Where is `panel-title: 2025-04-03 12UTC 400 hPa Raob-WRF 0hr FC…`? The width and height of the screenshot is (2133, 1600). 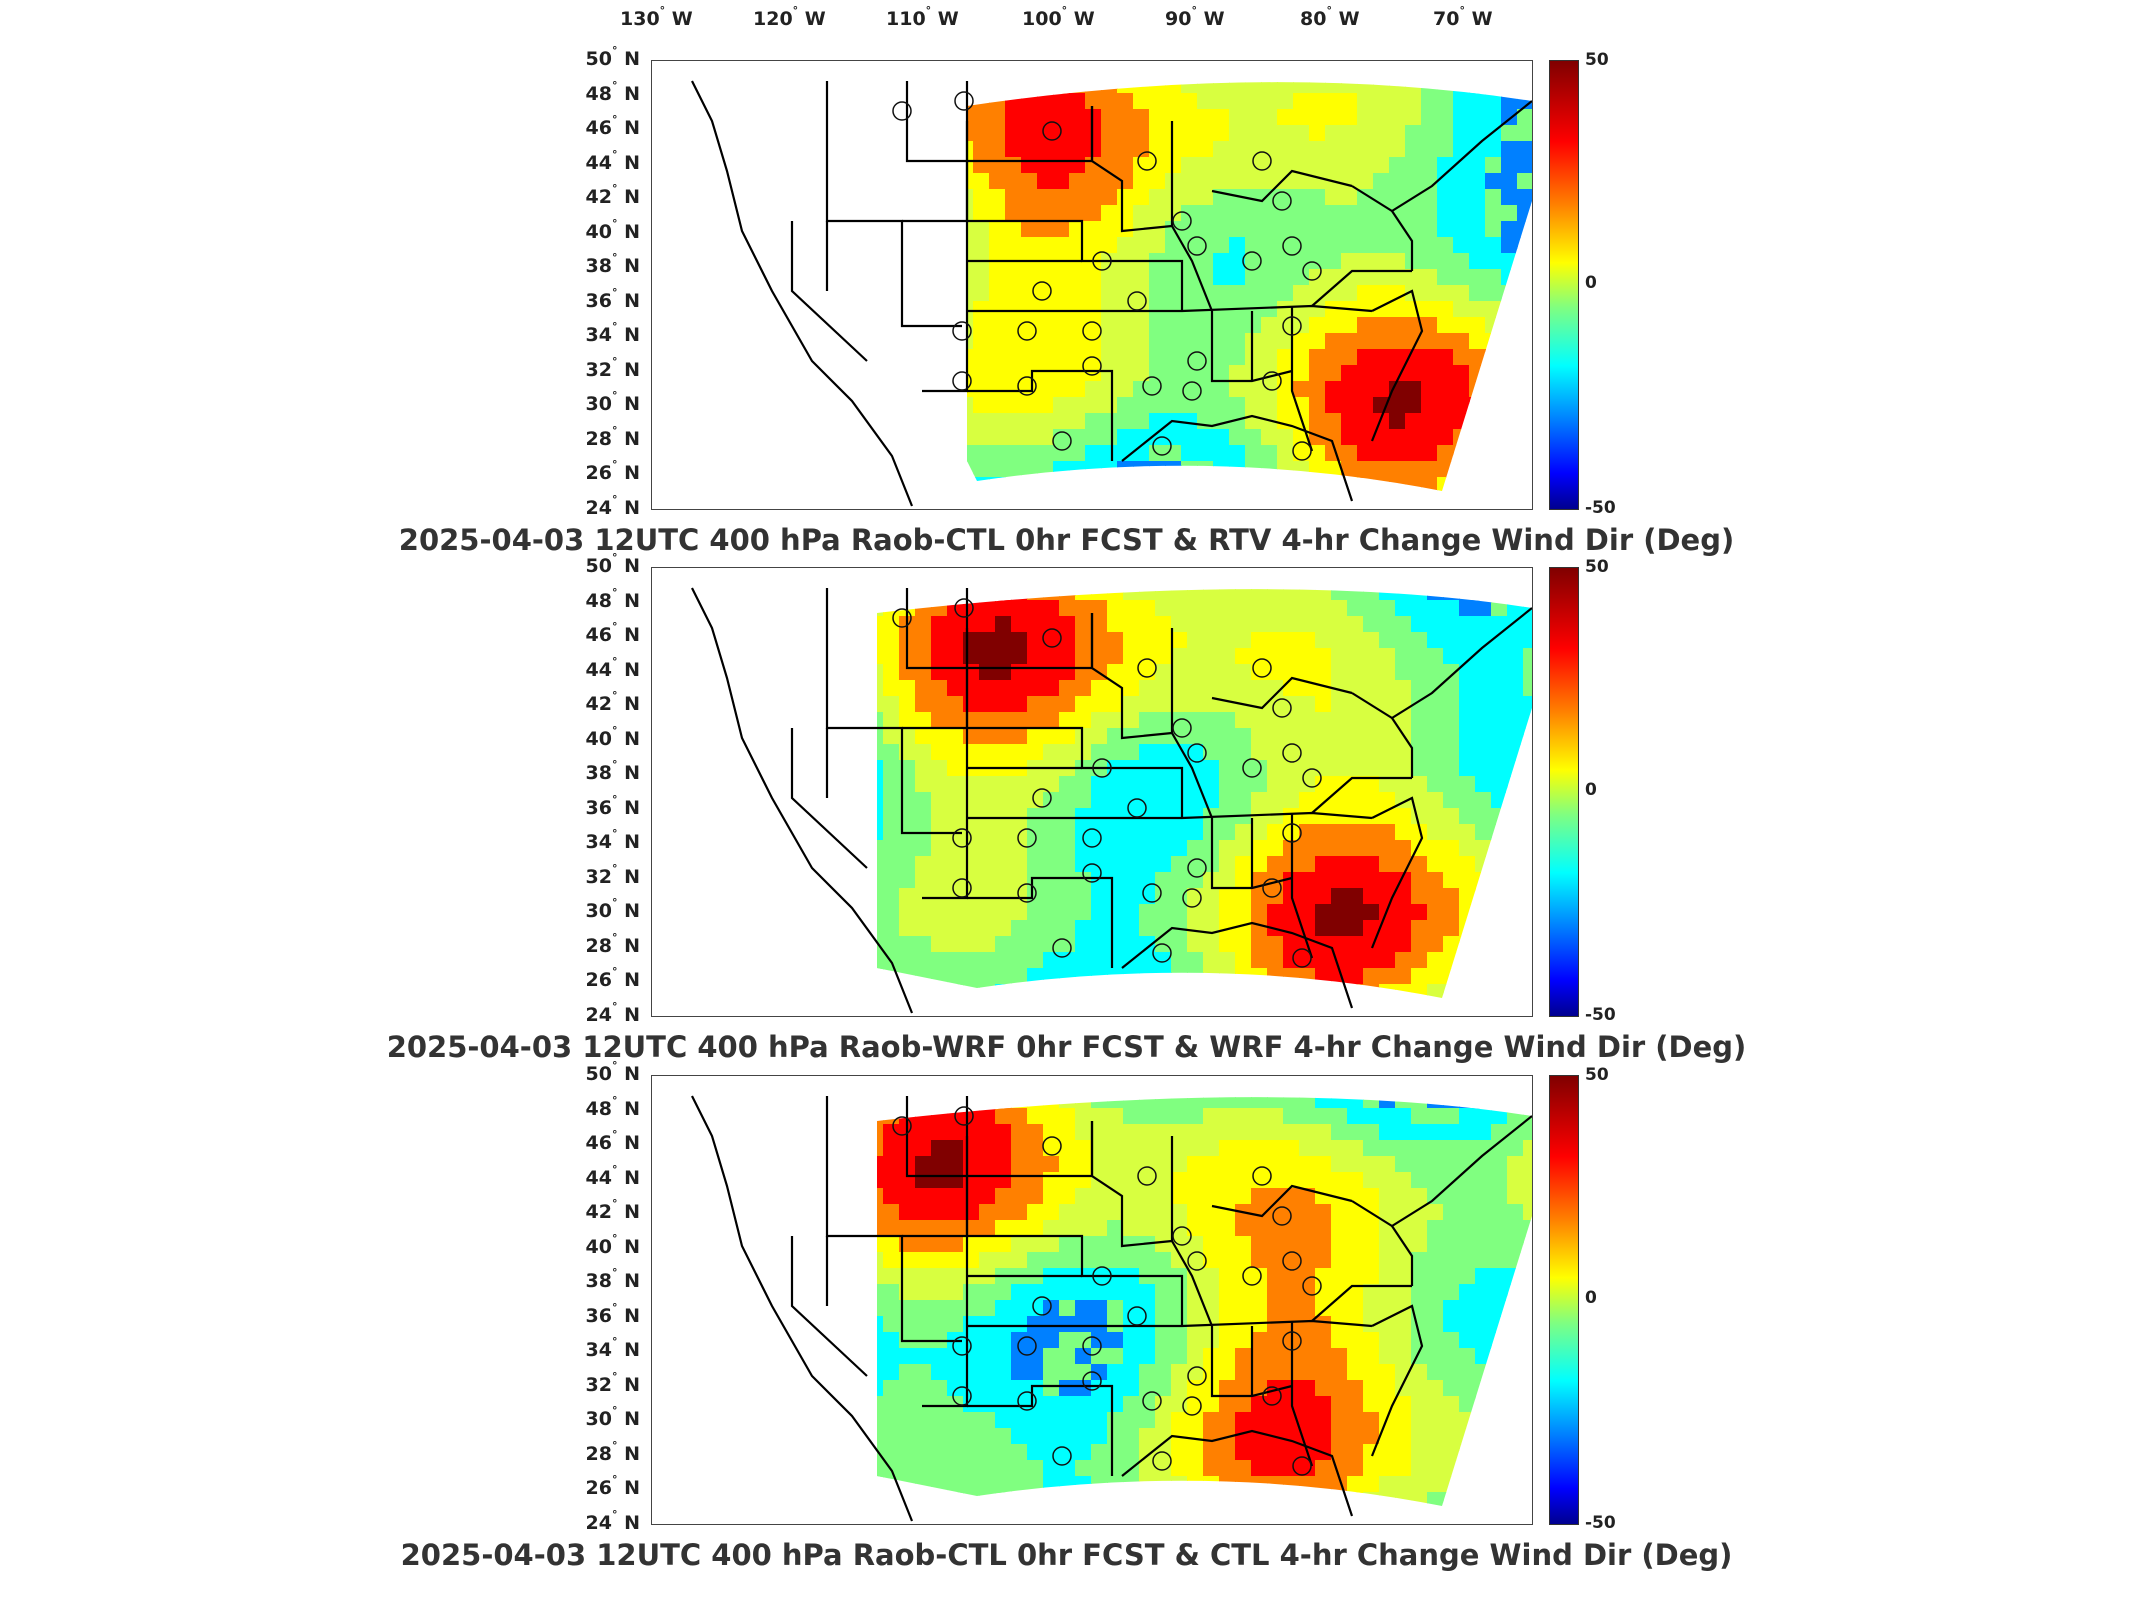 panel-title: 2025-04-03 12UTC 400 hPa Raob-WRF 0hr FC… is located at coordinates (1066, 1047).